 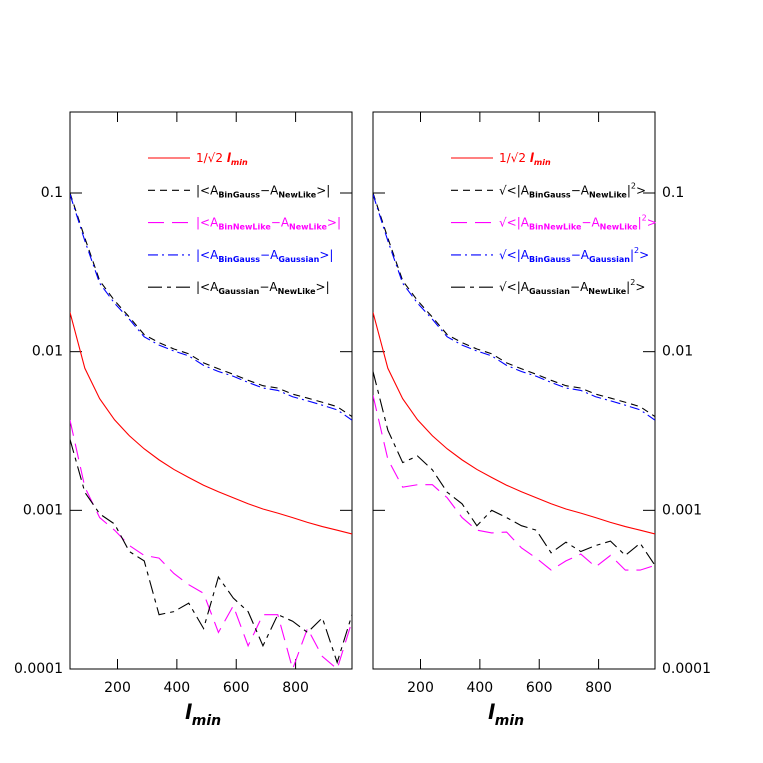 What do you see at coordinates (574, 255) in the screenshot?
I see `legend-label: √<|ABinGauss−AGaussian|2>` at bounding box center [574, 255].